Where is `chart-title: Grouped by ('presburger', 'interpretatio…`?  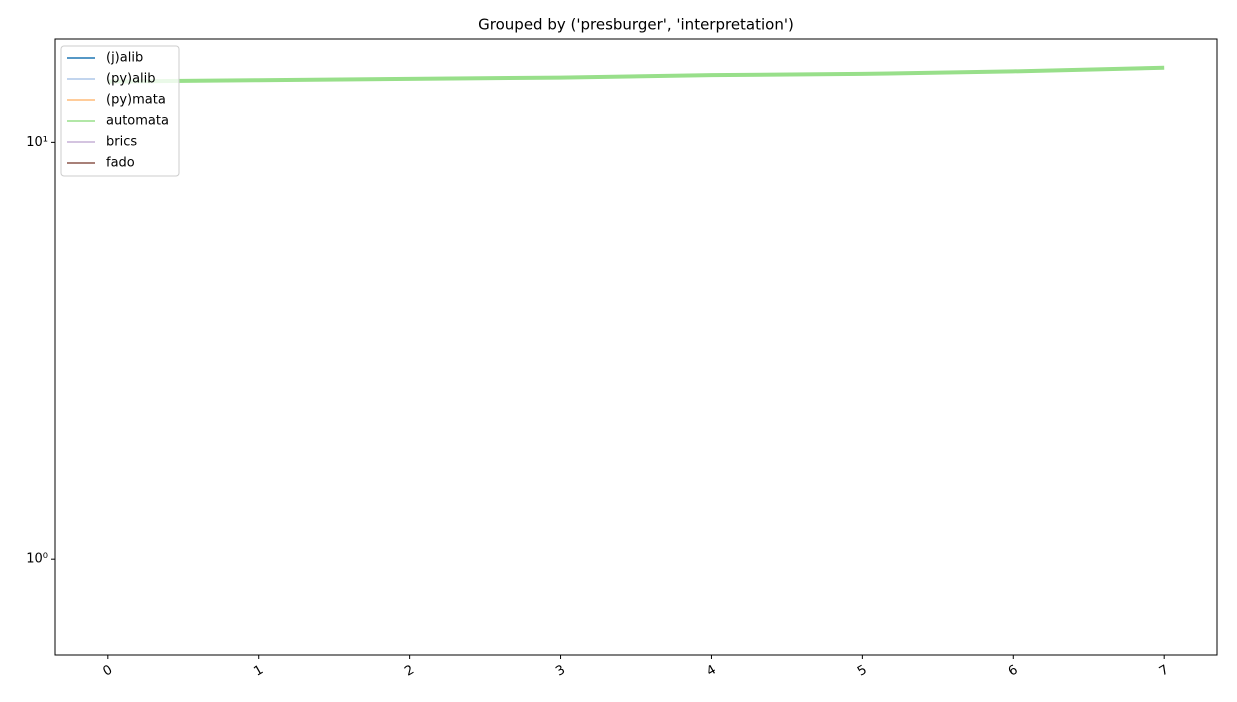 chart-title: Grouped by ('presburger', 'interpretatio… is located at coordinates (636, 25).